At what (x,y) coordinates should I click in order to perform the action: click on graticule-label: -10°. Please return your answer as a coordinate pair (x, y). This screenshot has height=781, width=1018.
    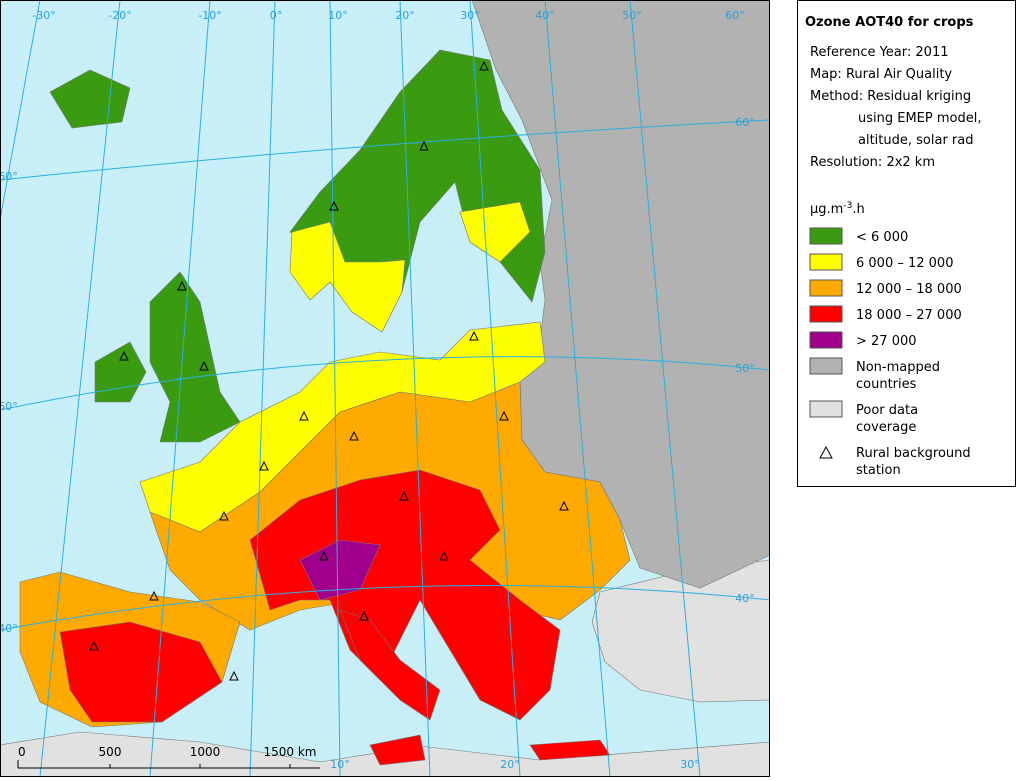
    Looking at the image, I should click on (209, 15).